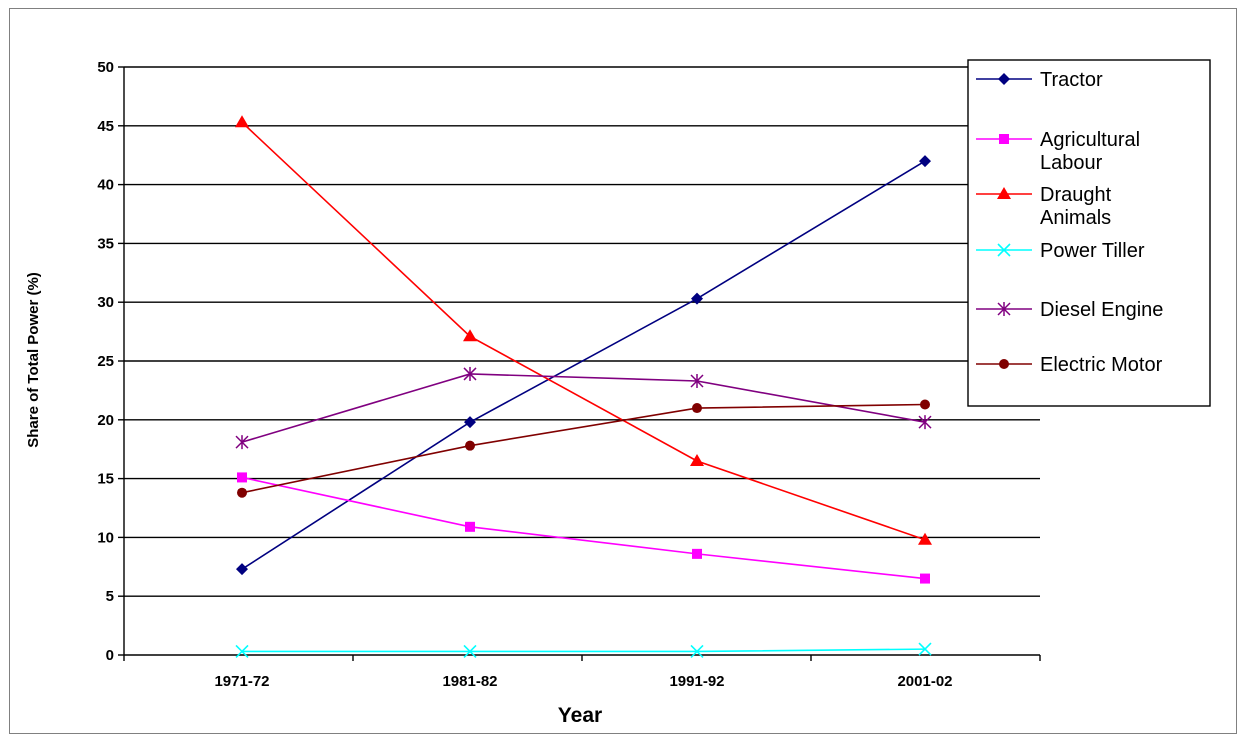  I want to click on legend-label: Labour, so click(1071, 163).